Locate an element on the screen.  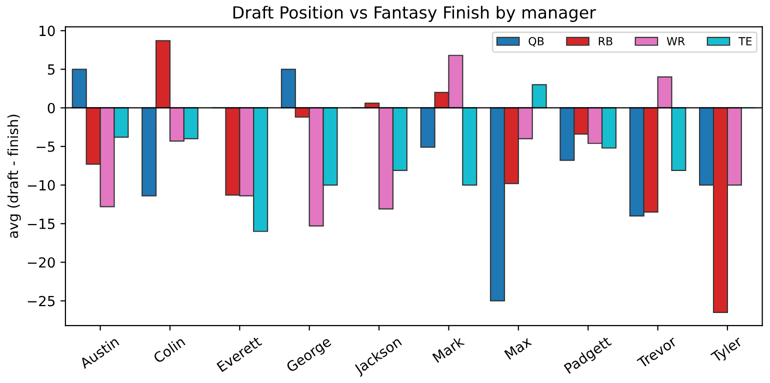
legend-label: TE is located at coordinates (745, 41).